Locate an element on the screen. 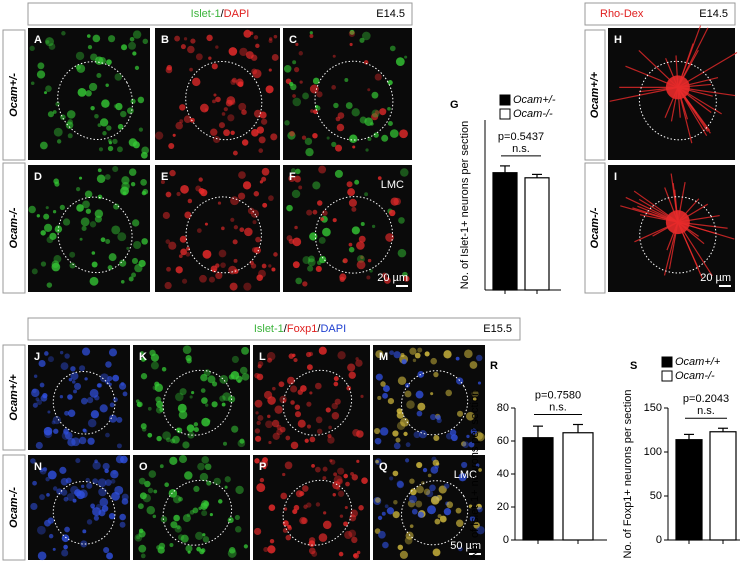  header-box is located at coordinates (220, 14).